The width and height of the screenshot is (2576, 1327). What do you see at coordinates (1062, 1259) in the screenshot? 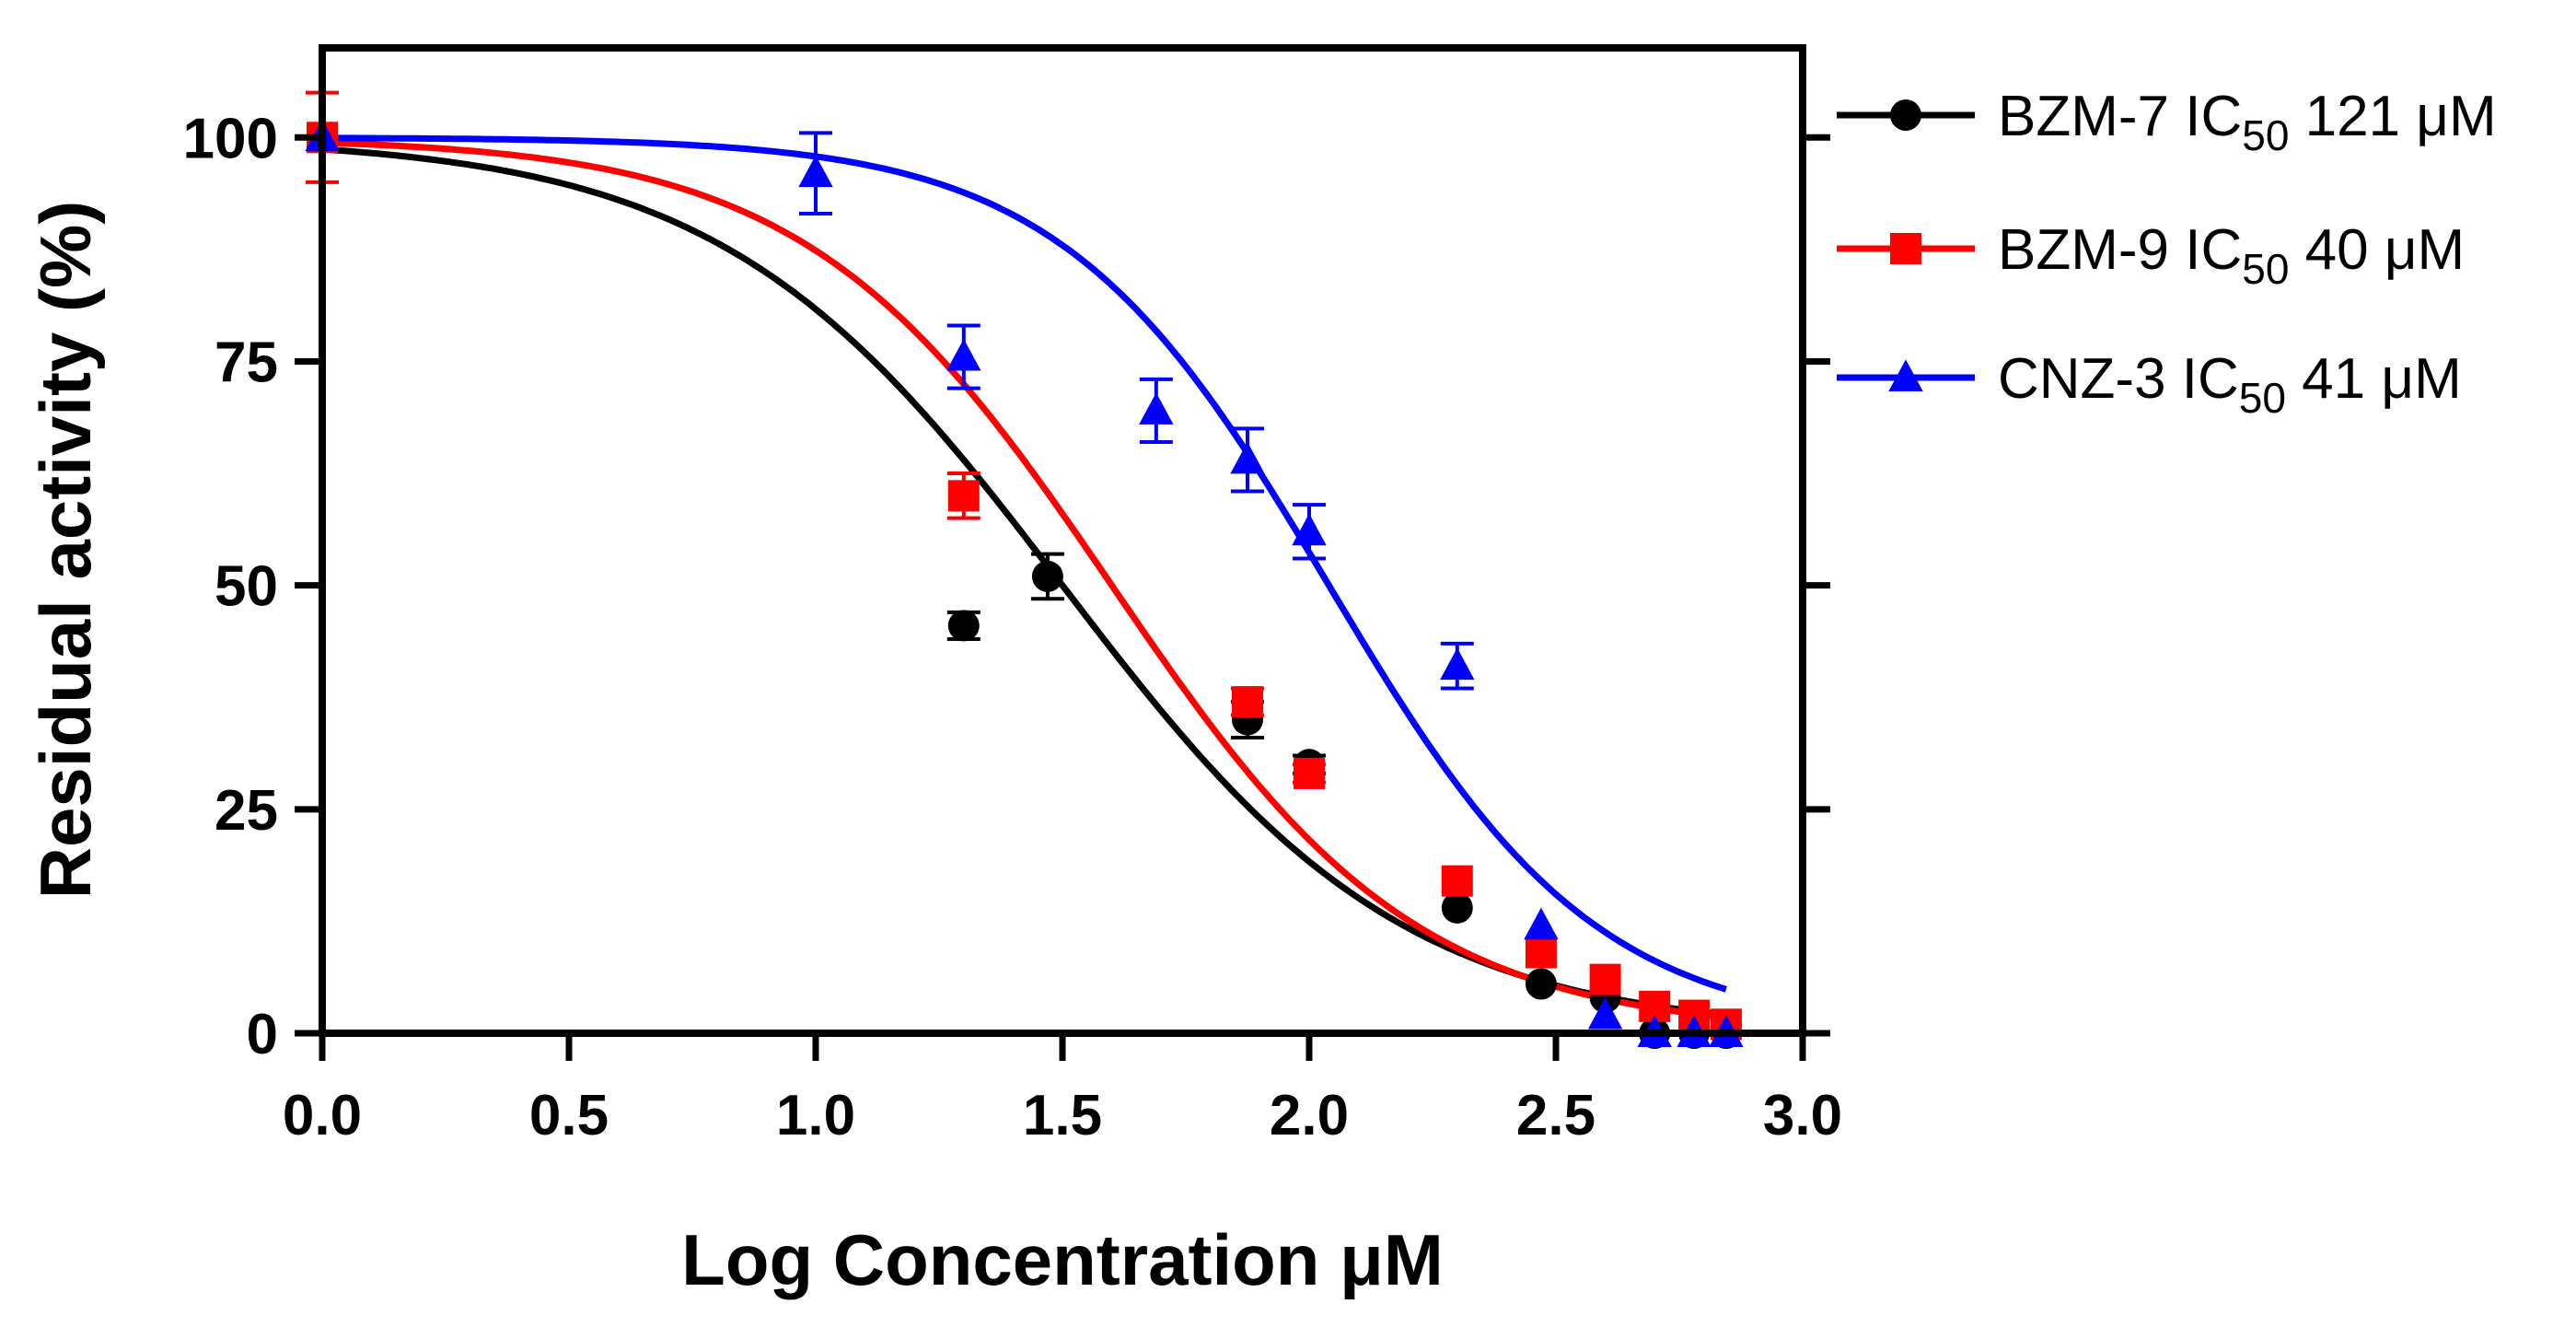
I see `x-axis-title: Log Concentration μM` at bounding box center [1062, 1259].